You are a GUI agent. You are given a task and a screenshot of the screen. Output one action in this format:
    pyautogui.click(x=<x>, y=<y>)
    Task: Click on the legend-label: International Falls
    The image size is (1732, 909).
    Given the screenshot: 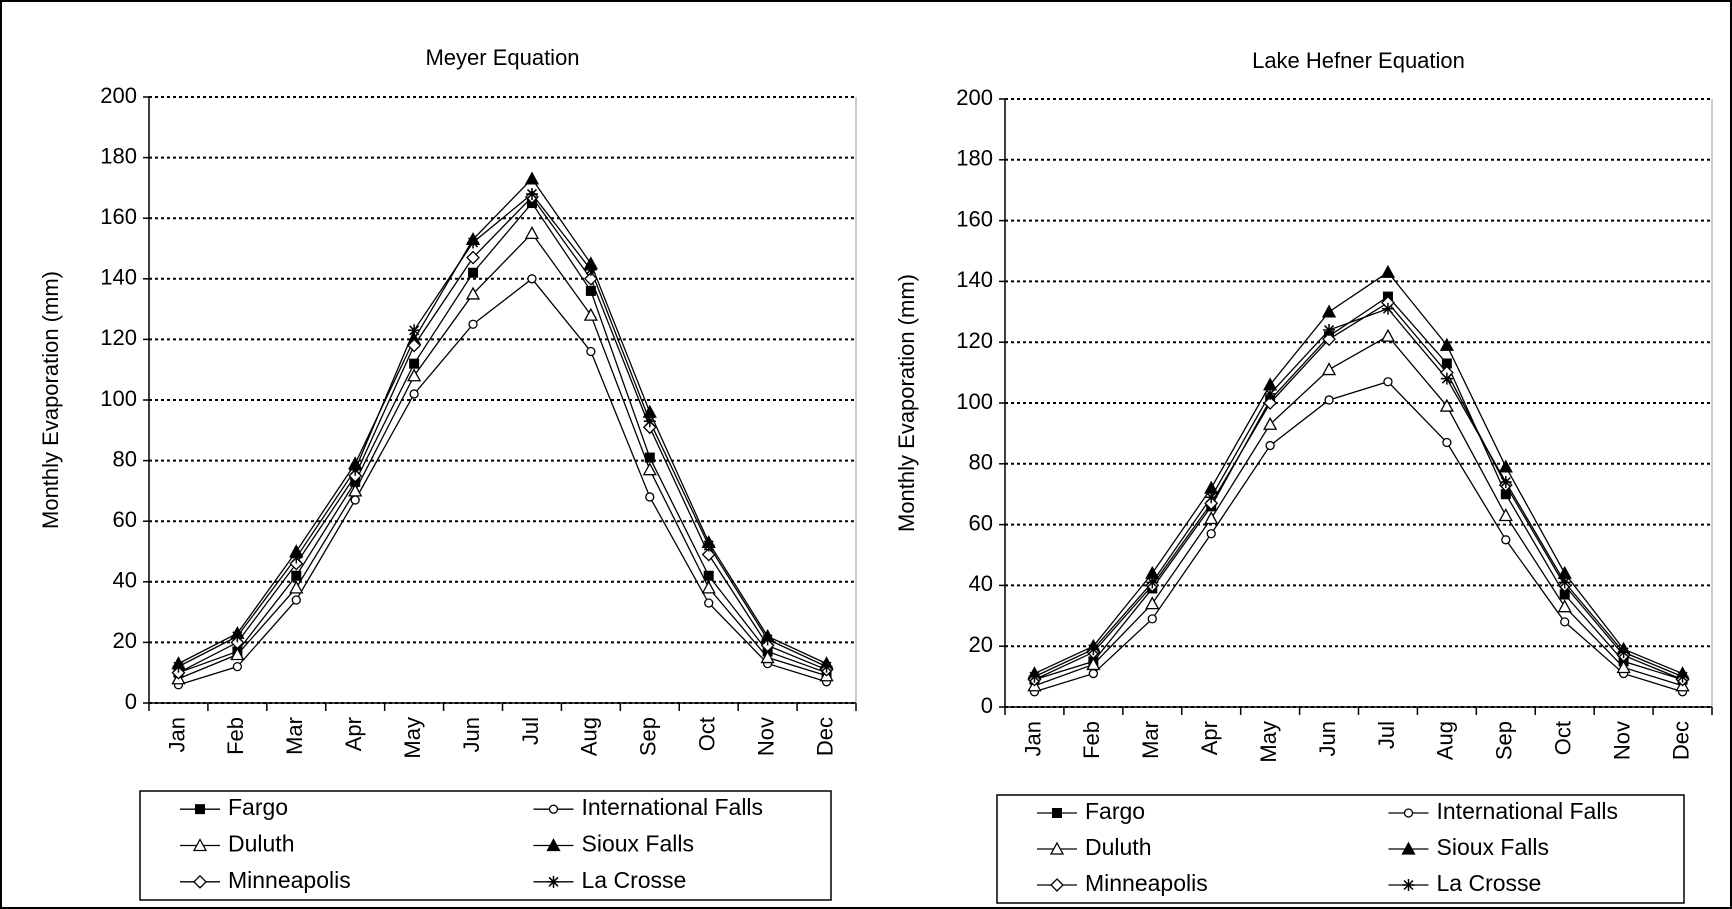 What is the action you would take?
    pyautogui.click(x=673, y=807)
    